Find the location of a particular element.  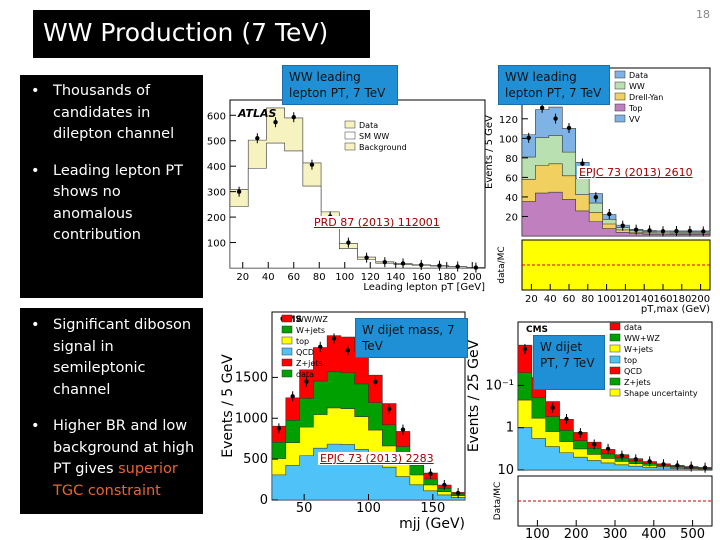

x-tick-label: 150 is located at coordinates (432, 508).